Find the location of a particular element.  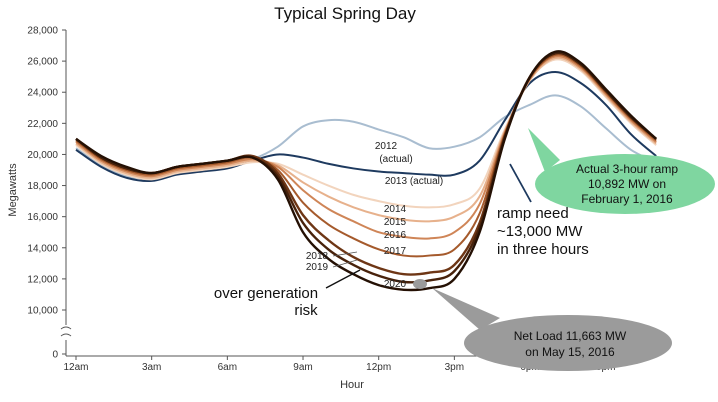

label-2020: 2020 is located at coordinates (395, 284).